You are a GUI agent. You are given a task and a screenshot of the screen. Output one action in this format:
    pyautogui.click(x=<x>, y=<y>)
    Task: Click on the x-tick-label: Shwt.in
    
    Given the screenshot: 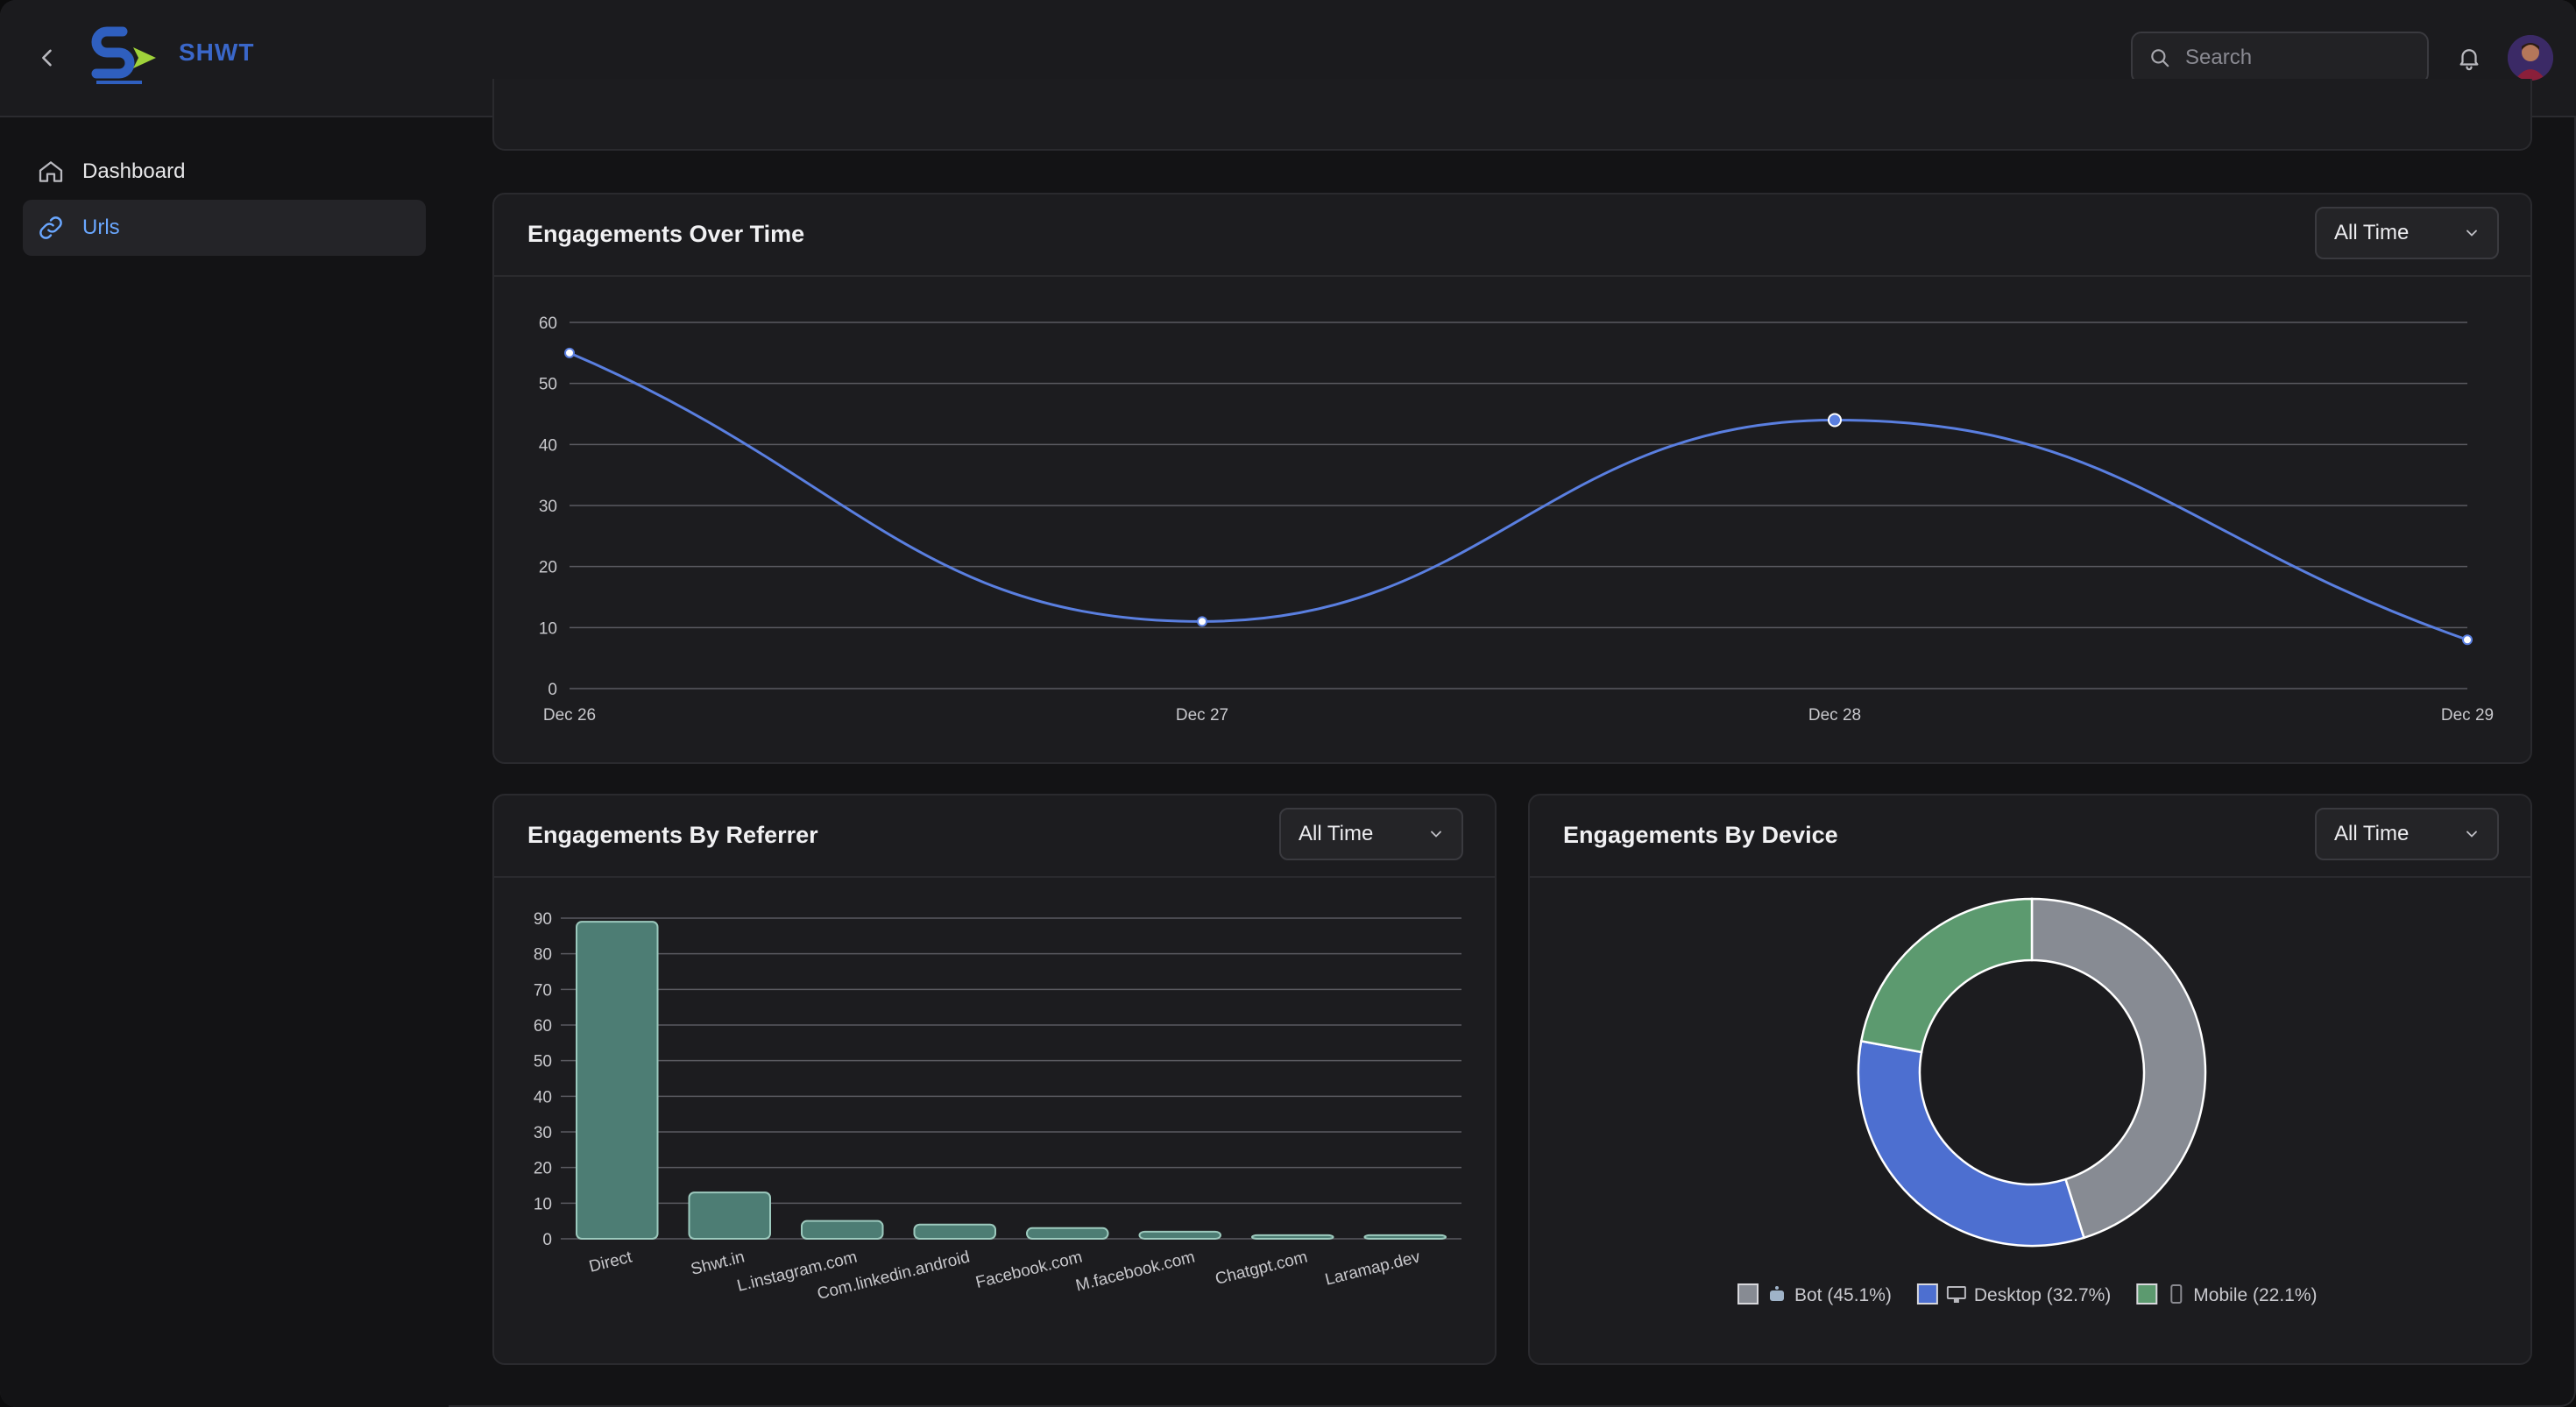 What is the action you would take?
    pyautogui.click(x=718, y=1263)
    